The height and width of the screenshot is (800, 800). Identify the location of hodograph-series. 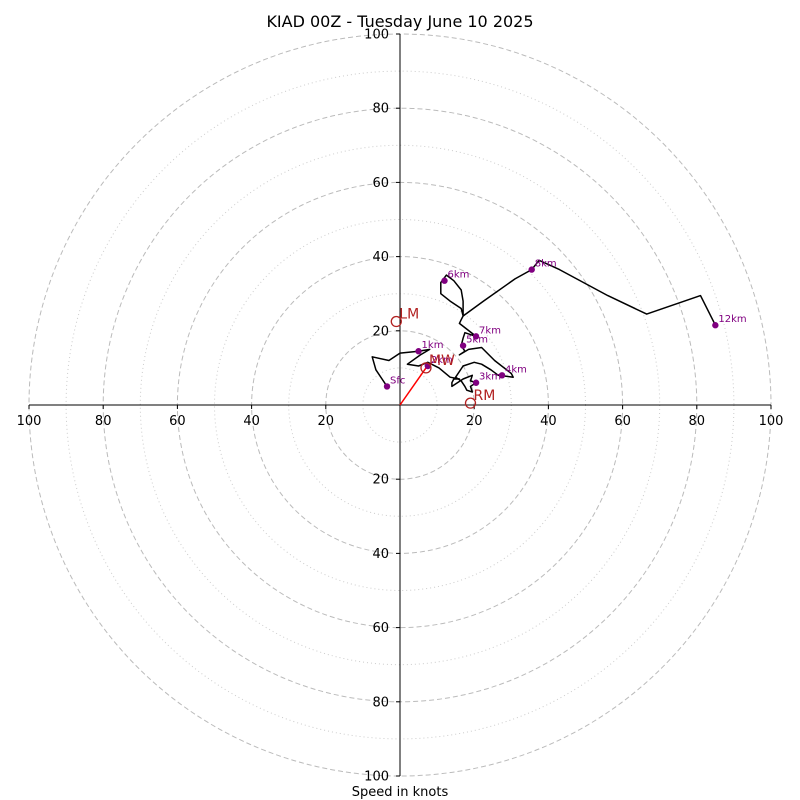
(544, 332).